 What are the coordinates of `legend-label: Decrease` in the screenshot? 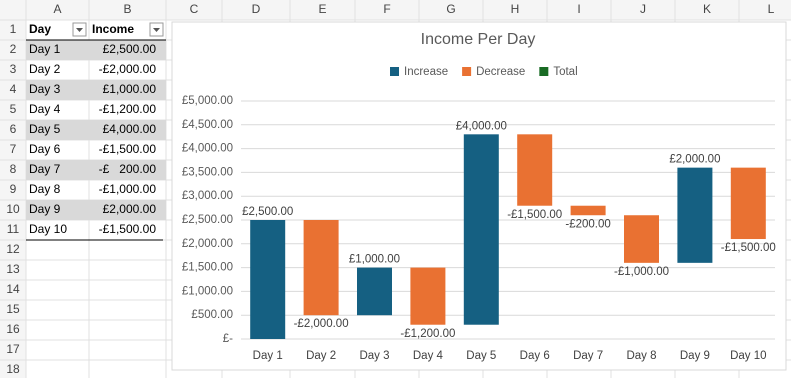 It's located at (500, 72).